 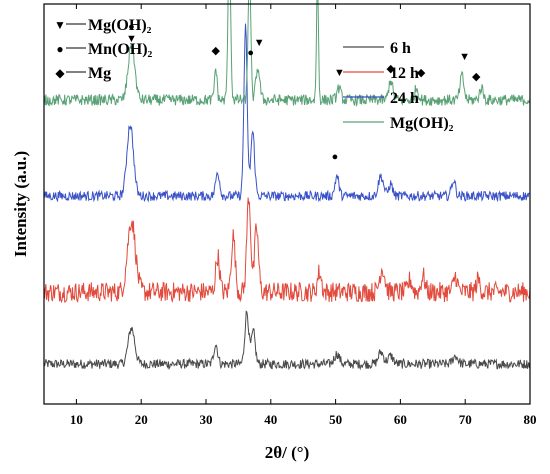 I want to click on x-tick-label: 10, so click(x=76, y=419).